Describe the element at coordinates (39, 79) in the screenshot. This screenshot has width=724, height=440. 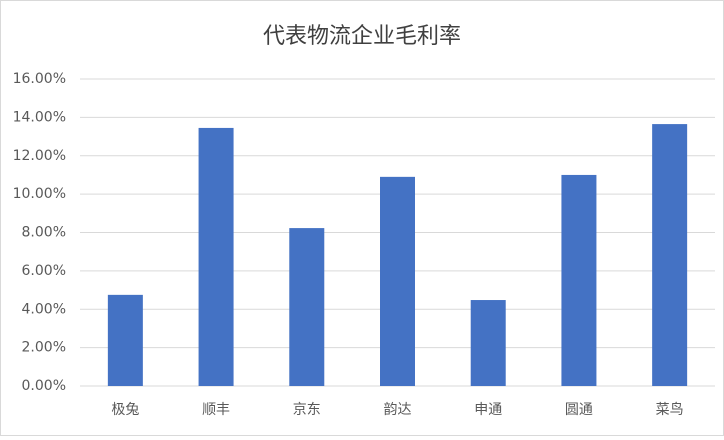
I see `y-tick-label: 16.00%` at that location.